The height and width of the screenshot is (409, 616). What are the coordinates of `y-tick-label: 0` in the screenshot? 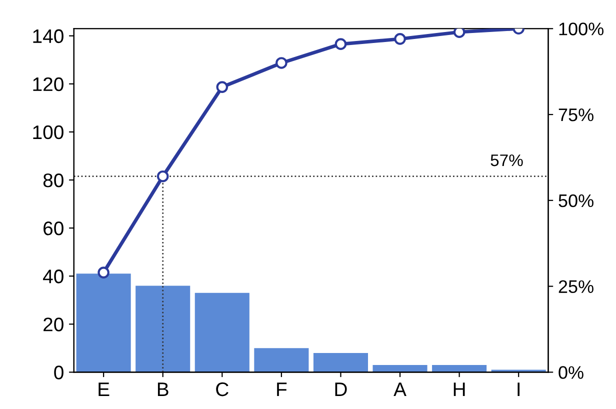 It's located at (59, 373).